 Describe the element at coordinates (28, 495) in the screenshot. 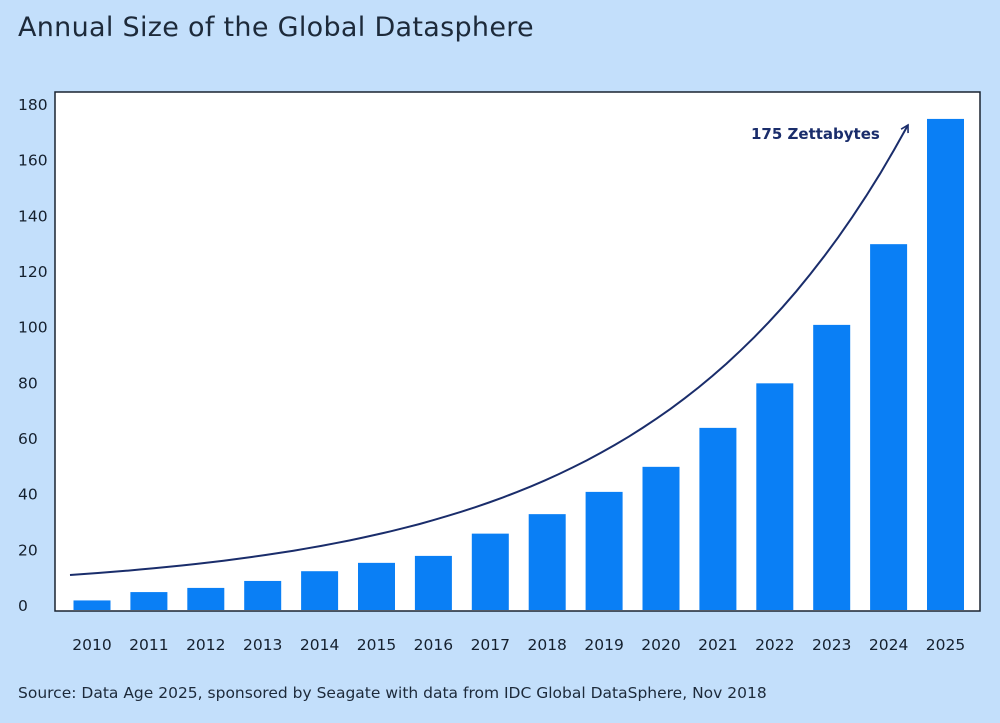

I see `y-tick-label: 40` at that location.